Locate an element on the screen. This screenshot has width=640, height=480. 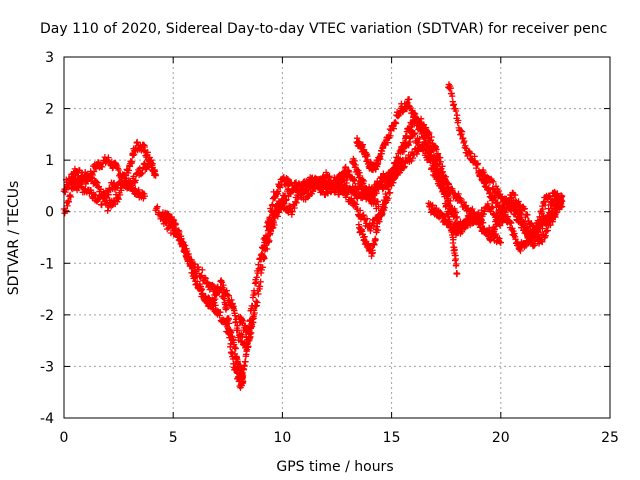
y-tick-label: 0 is located at coordinates (49, 213).